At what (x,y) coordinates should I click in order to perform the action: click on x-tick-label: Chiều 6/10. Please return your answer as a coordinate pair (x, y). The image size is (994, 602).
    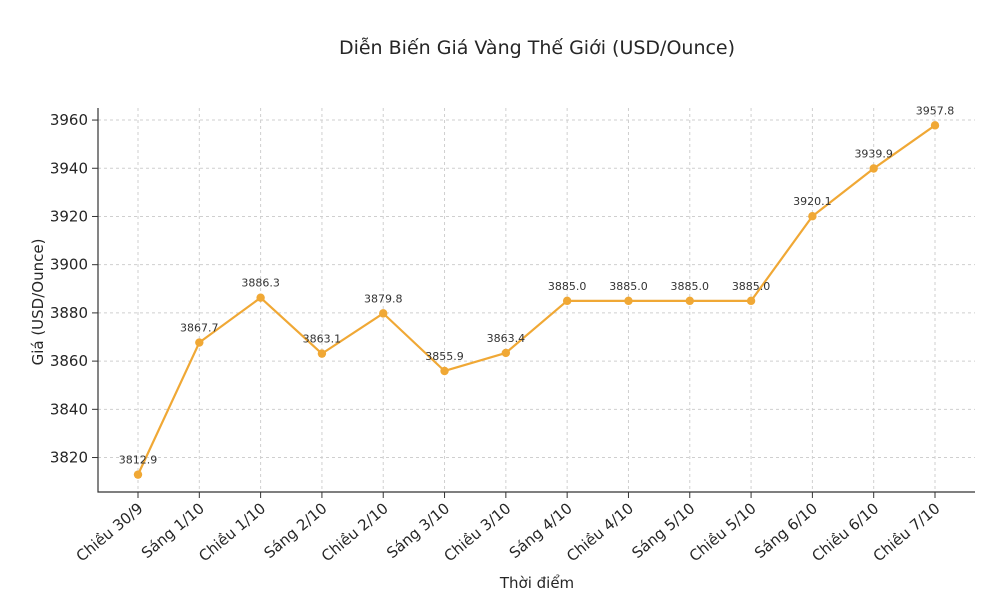
    Looking at the image, I should click on (845, 532).